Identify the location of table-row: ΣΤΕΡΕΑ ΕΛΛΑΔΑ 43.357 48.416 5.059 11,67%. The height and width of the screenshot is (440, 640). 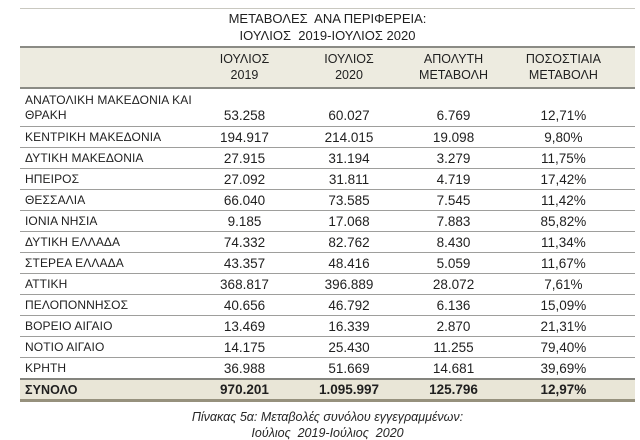
(327, 263).